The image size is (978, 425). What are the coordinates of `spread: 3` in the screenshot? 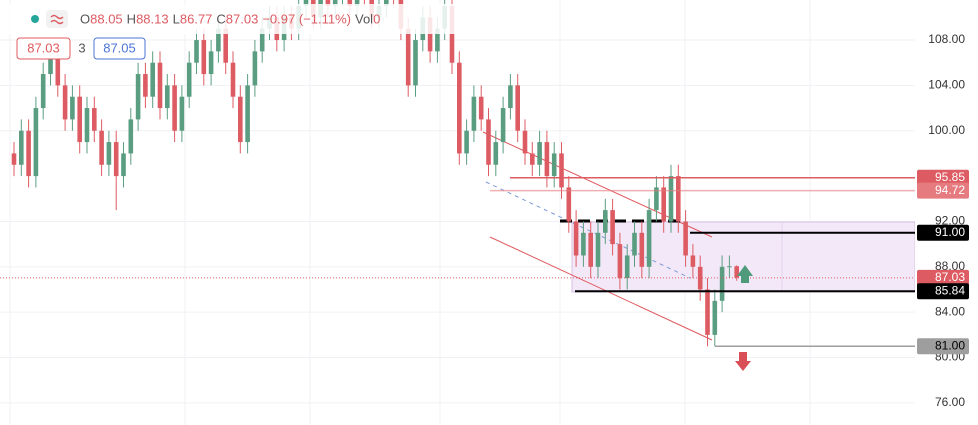 It's located at (81, 47).